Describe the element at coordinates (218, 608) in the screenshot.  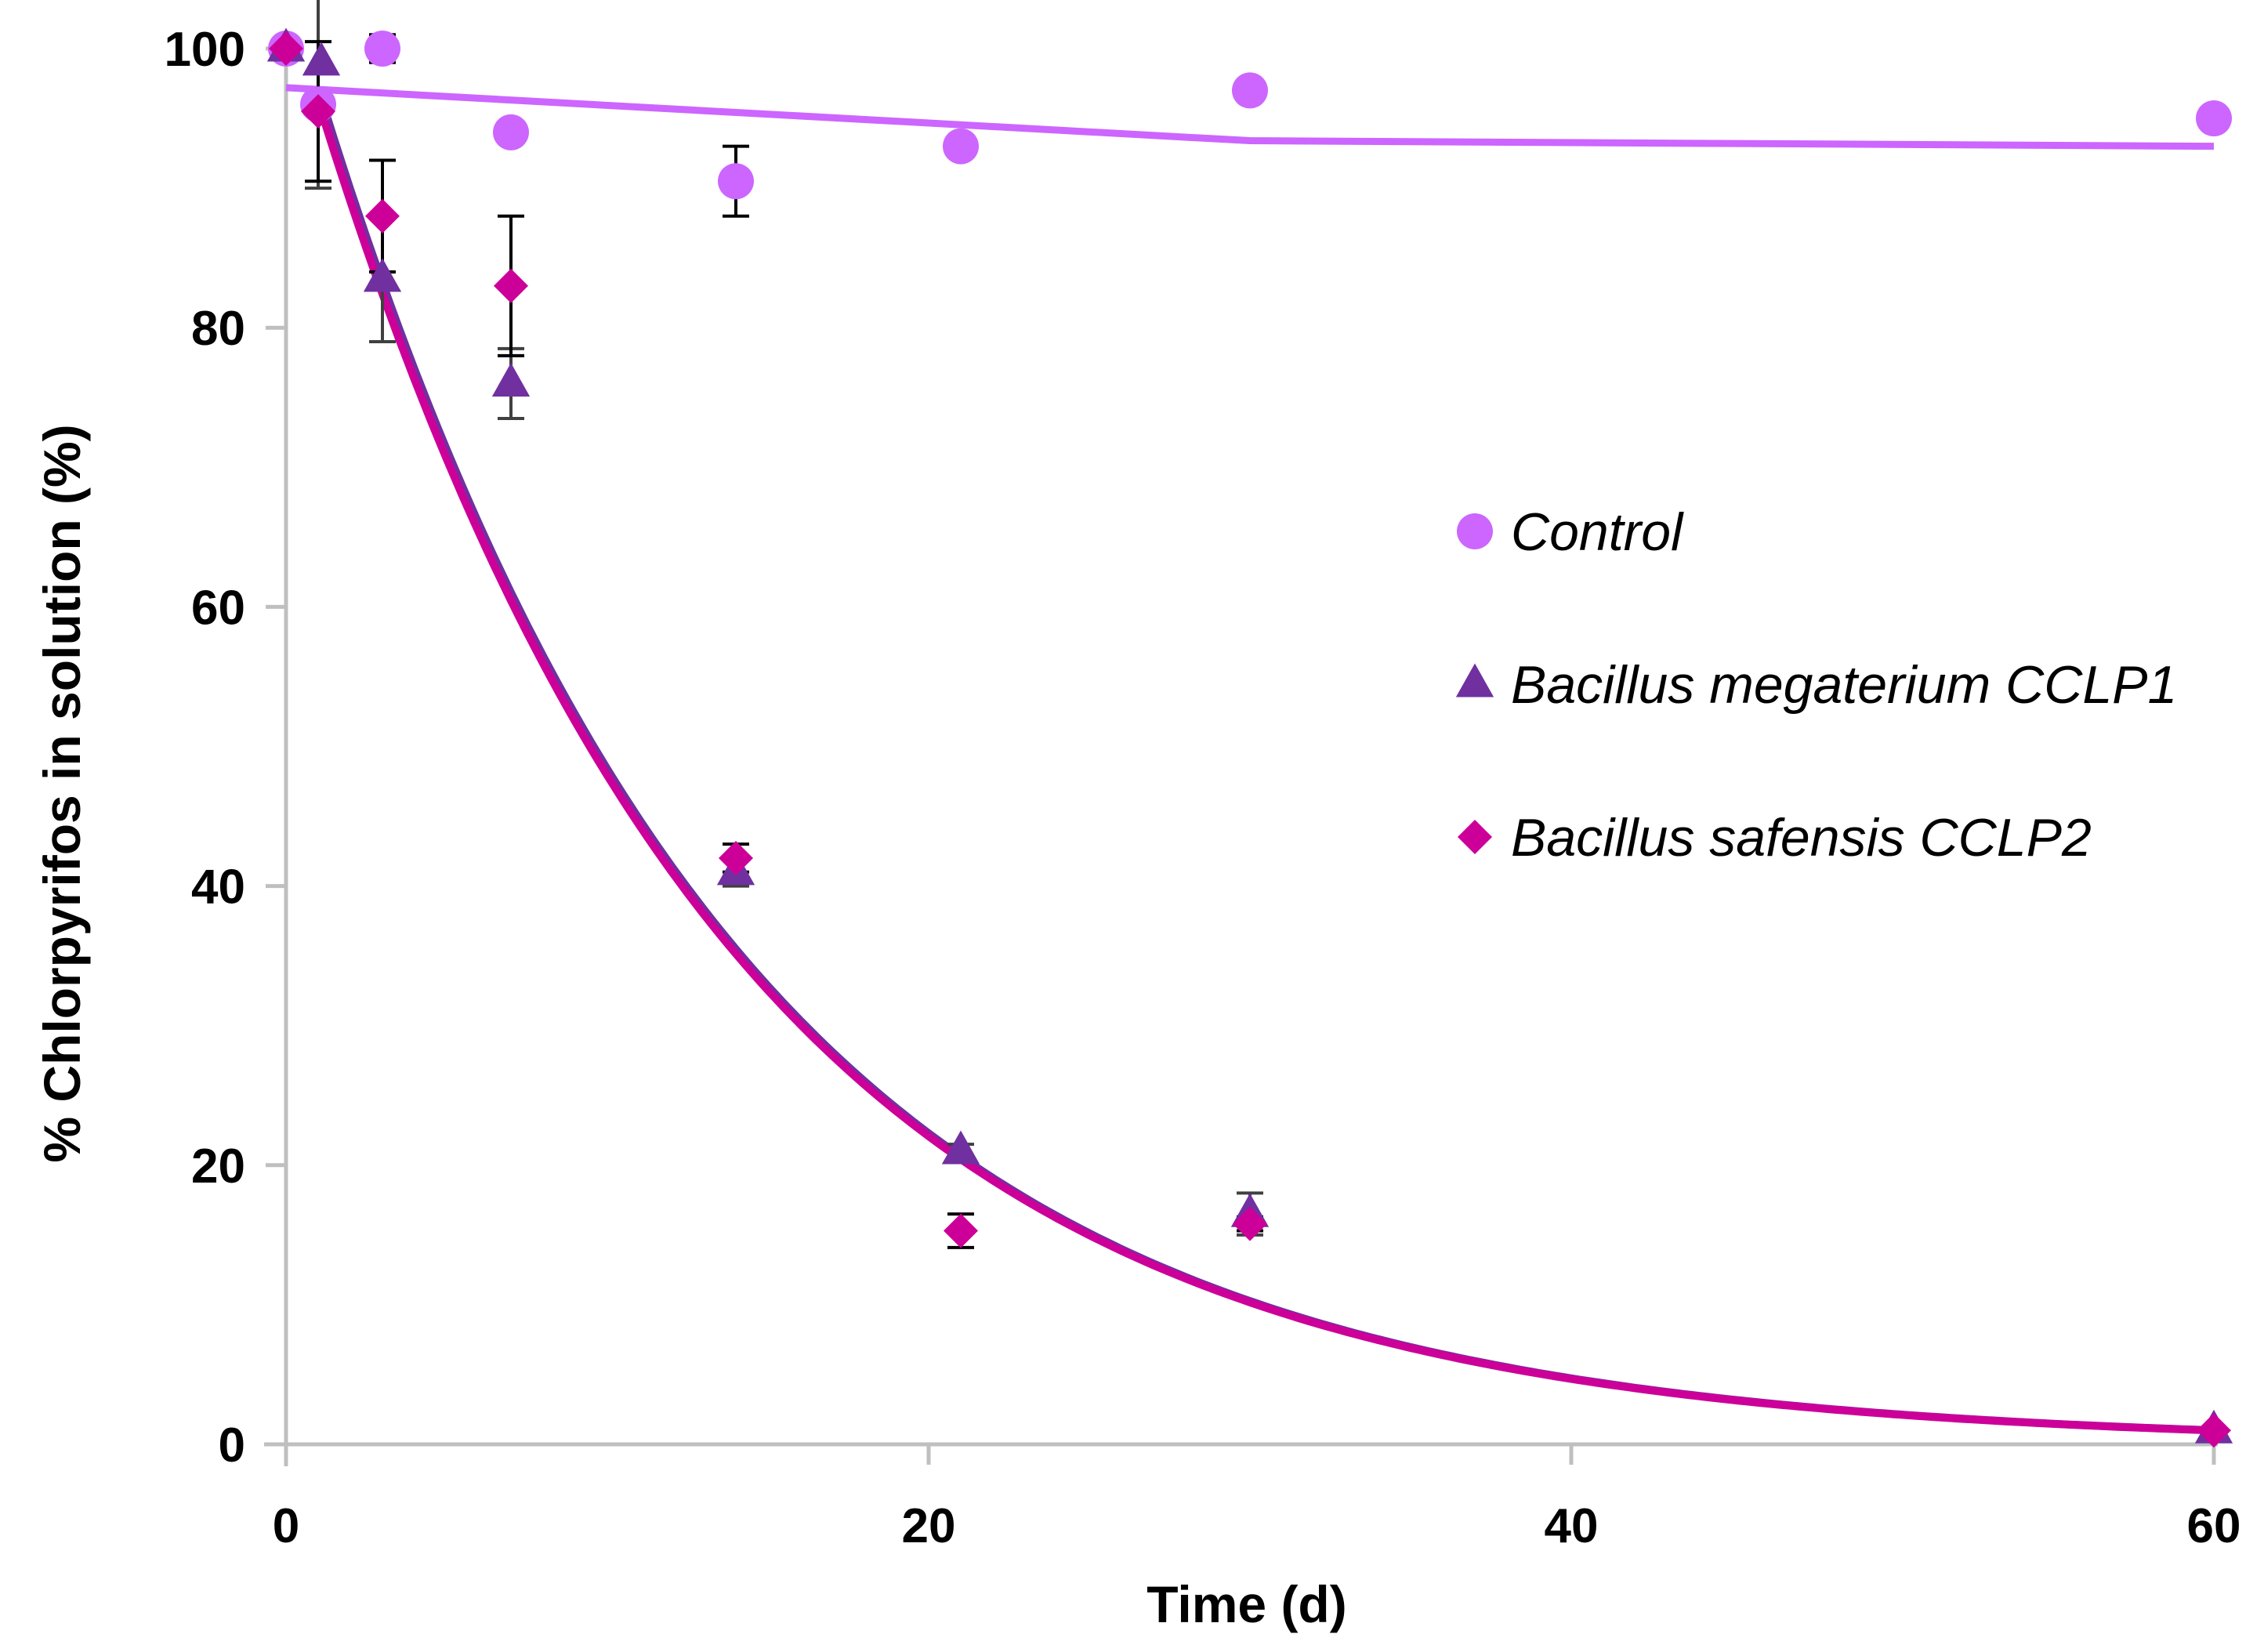
I see `y-tick-label: 60` at that location.